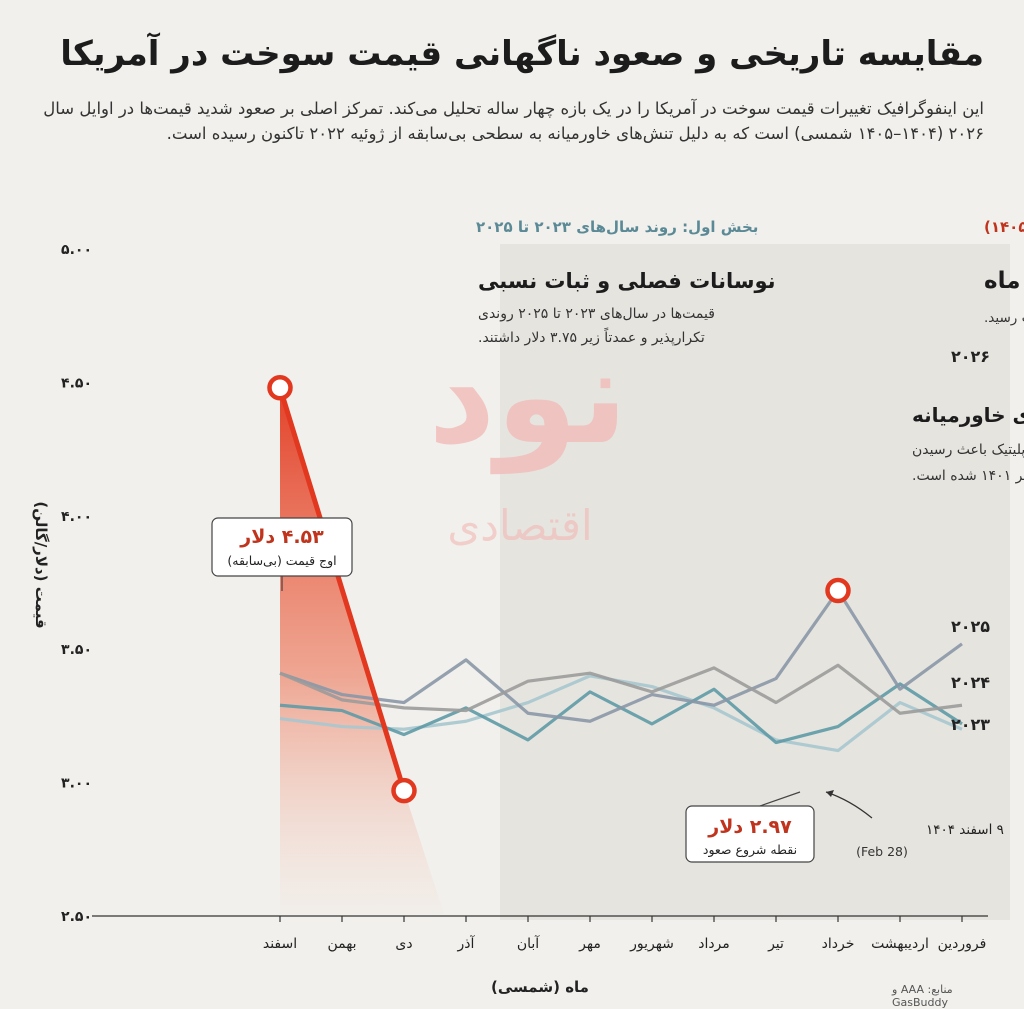 Image resolution: width=1024 pixels, height=1009 pixels. Describe the element at coordinates (970, 626) in the screenshot. I see `series-label: ۲۰۲۵` at that location.